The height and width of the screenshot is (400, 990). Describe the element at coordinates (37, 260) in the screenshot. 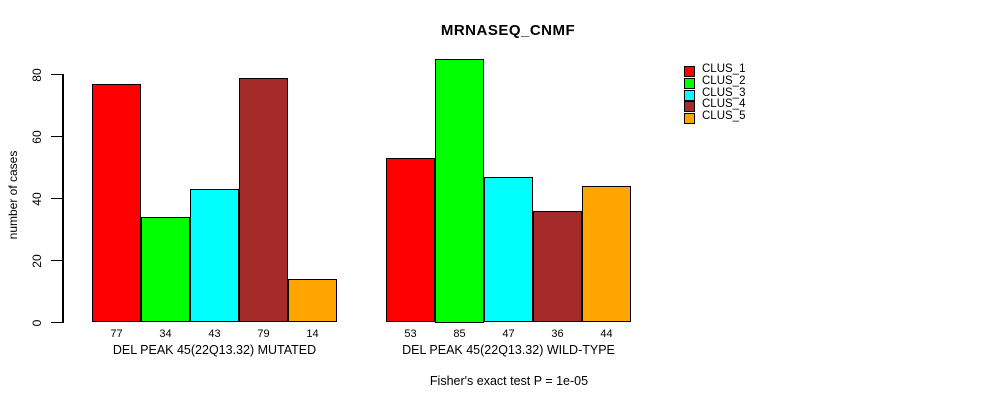

I see `y-tick-label: 20` at that location.